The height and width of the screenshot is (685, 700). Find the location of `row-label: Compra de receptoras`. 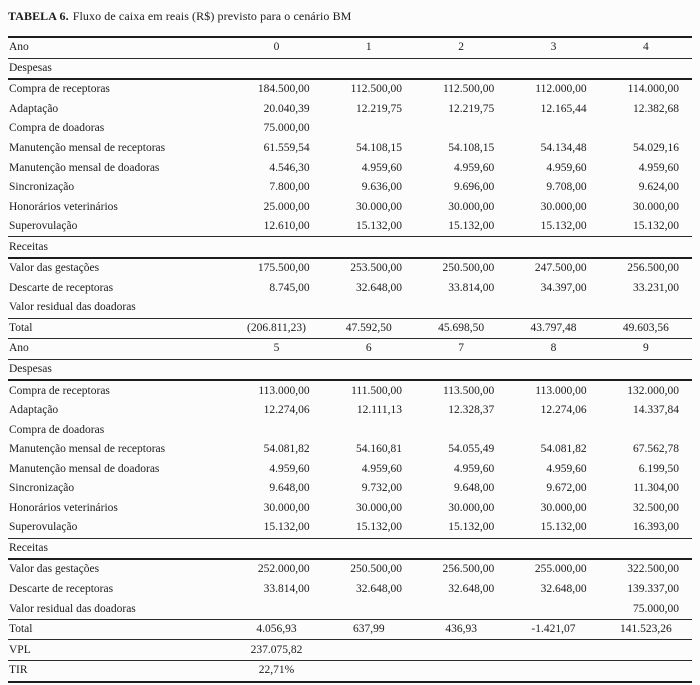

row-label: Compra de receptoras is located at coordinates (59, 390).